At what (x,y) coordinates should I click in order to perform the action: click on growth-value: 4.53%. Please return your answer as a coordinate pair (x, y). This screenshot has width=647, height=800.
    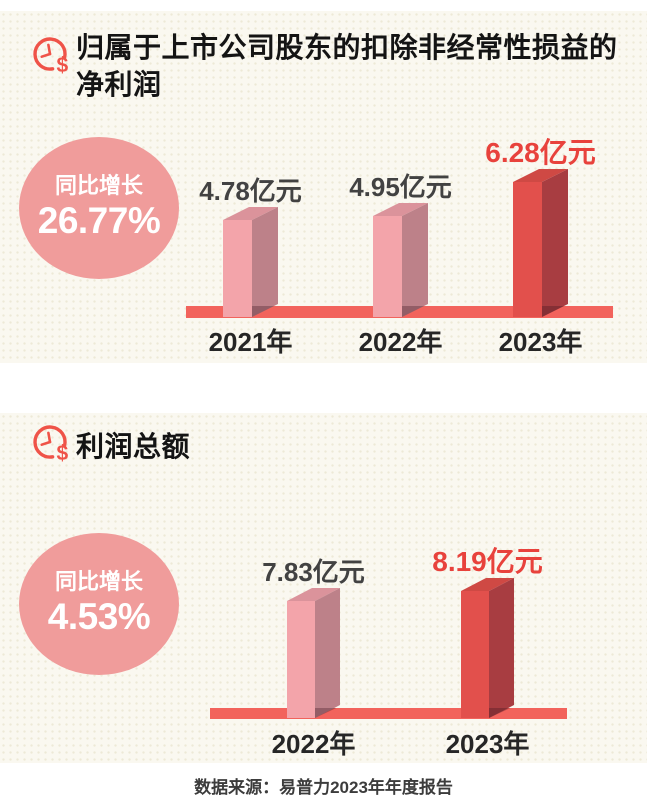
    Looking at the image, I should click on (99, 616).